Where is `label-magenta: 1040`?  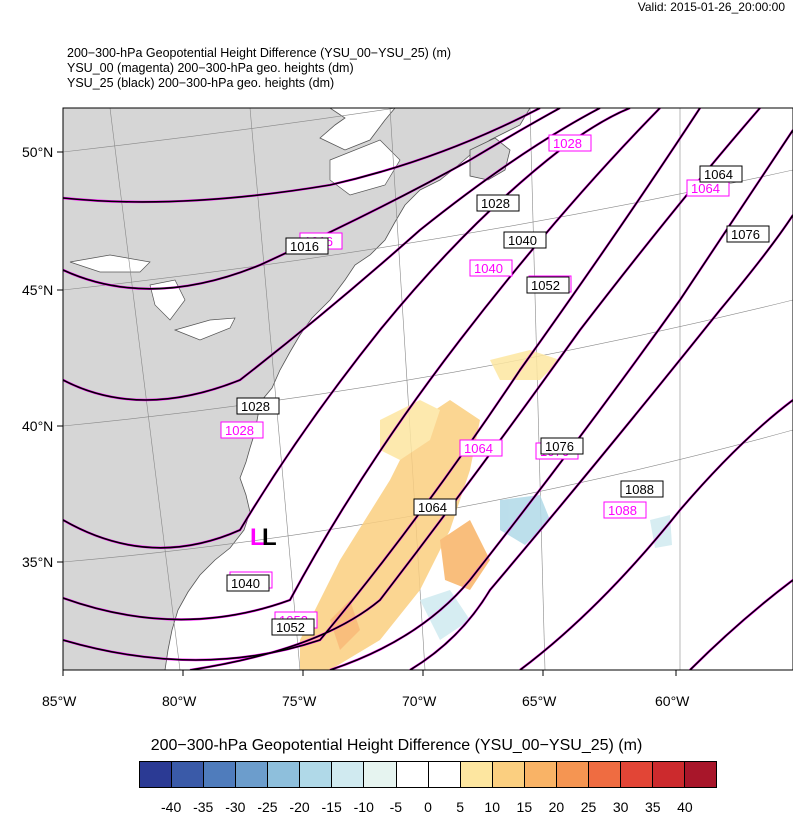 label-magenta: 1040 is located at coordinates (488, 268).